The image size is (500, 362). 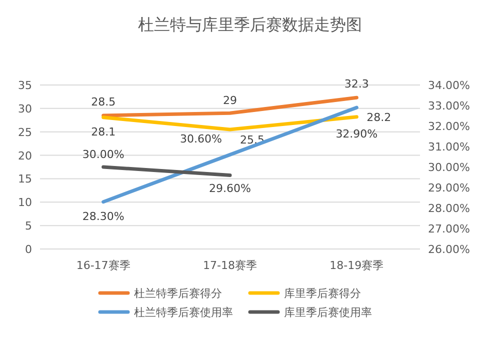 What do you see at coordinates (28, 249) in the screenshot?
I see `y-tick-label: 0` at bounding box center [28, 249].